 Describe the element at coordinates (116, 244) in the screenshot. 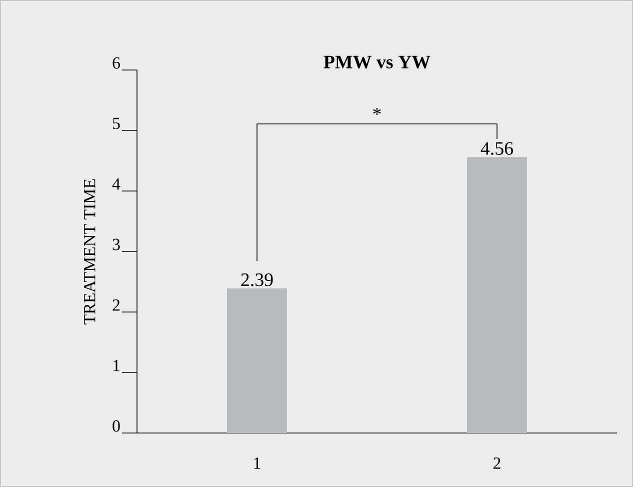

I see `y-tick-label: 3` at that location.